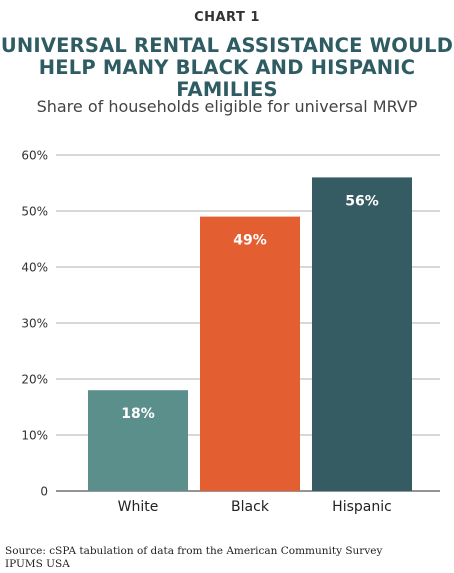  I want to click on bar-white, so click(138, 440).